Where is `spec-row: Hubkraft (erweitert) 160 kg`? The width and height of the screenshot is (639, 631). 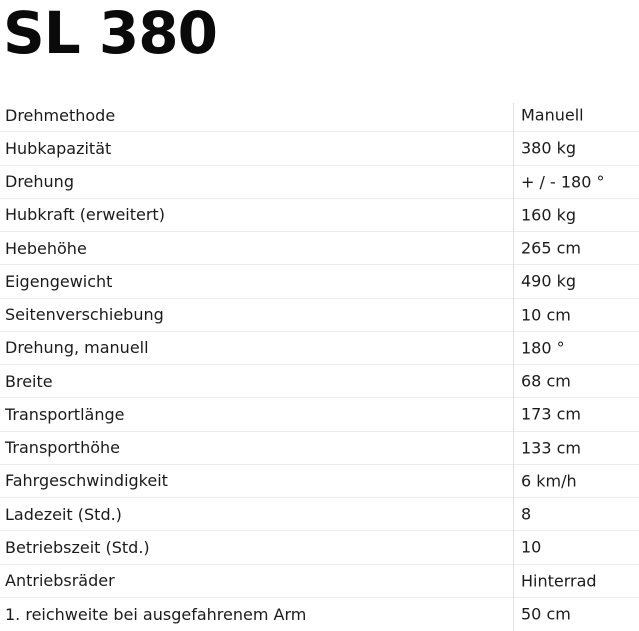 spec-row: Hubkraft (erweitert) 160 kg is located at coordinates (319, 215).